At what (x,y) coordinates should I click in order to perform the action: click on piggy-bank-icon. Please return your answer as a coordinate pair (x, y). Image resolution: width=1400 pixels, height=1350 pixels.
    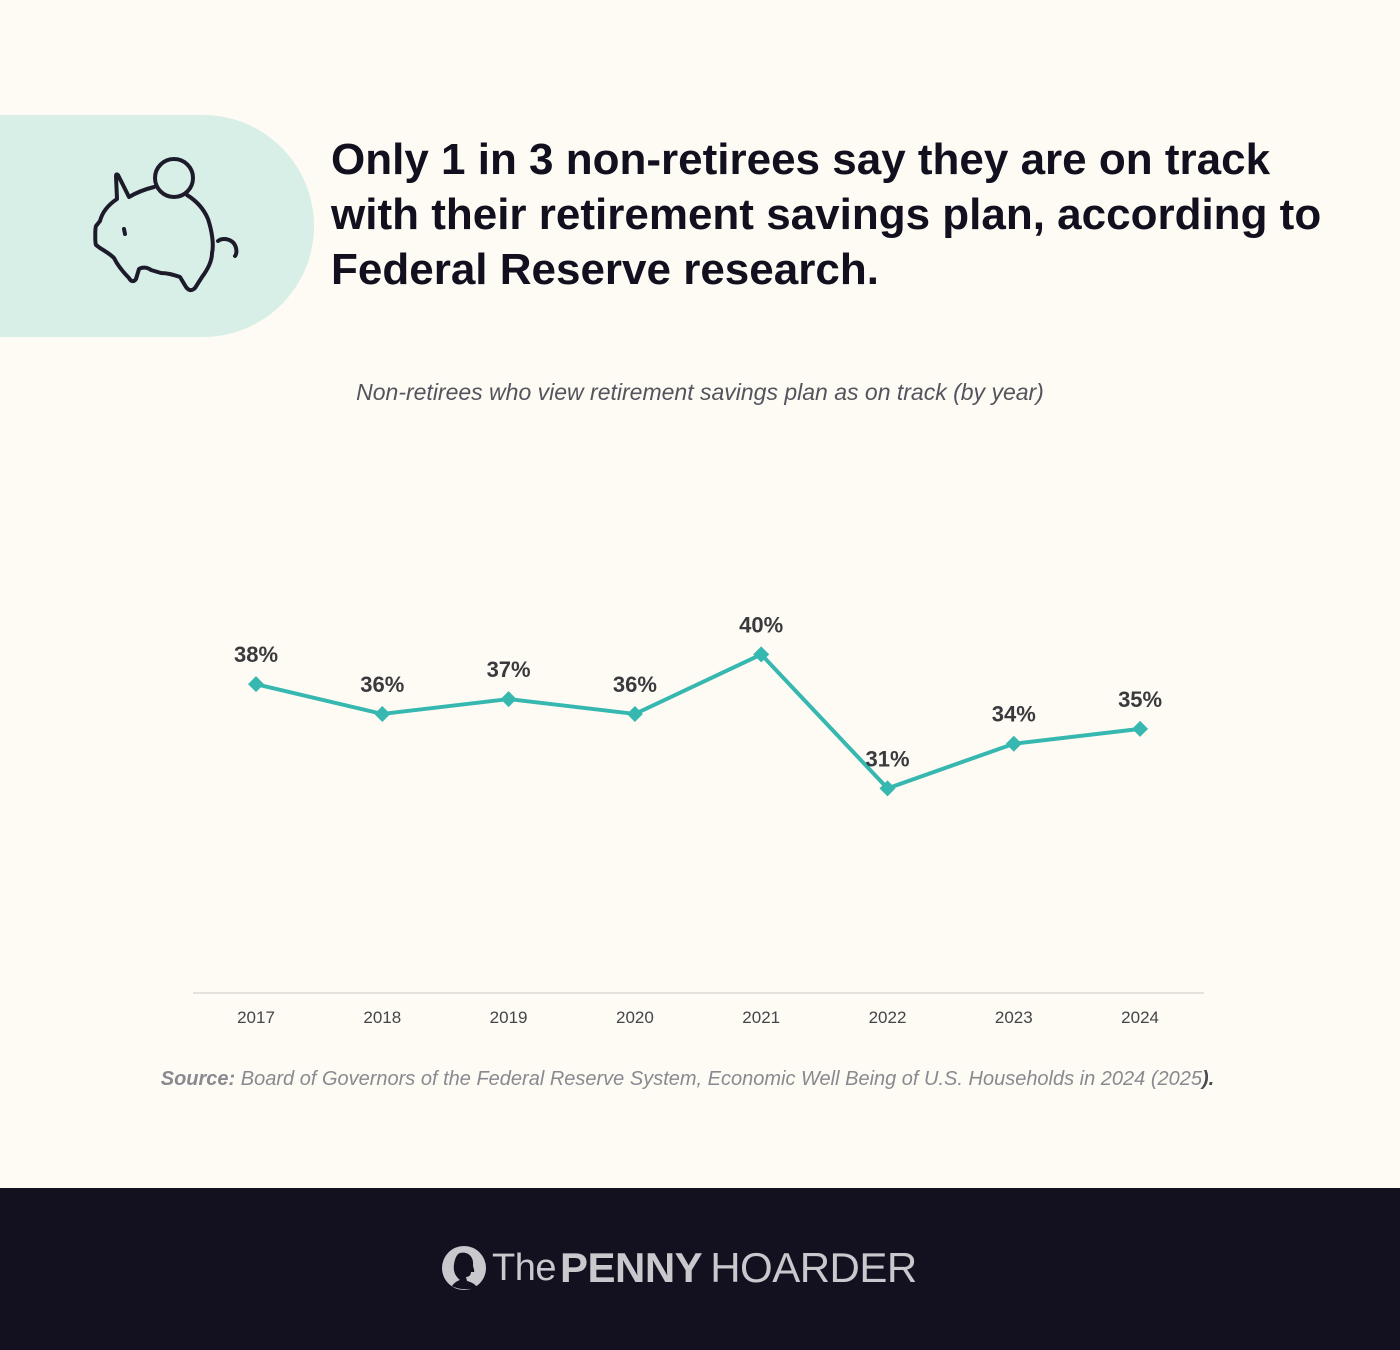
    Looking at the image, I should click on (166, 225).